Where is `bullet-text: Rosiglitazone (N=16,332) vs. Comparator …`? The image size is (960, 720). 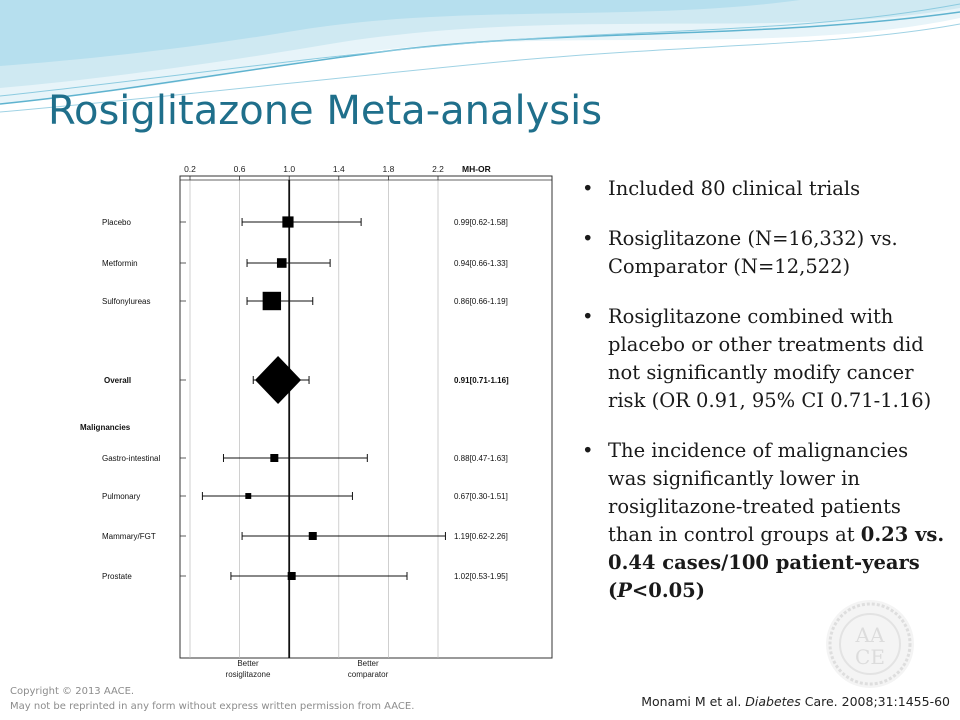
bullet-text: Rosiglitazone (N=16,332) vs. Comparator … is located at coordinates (753, 252).